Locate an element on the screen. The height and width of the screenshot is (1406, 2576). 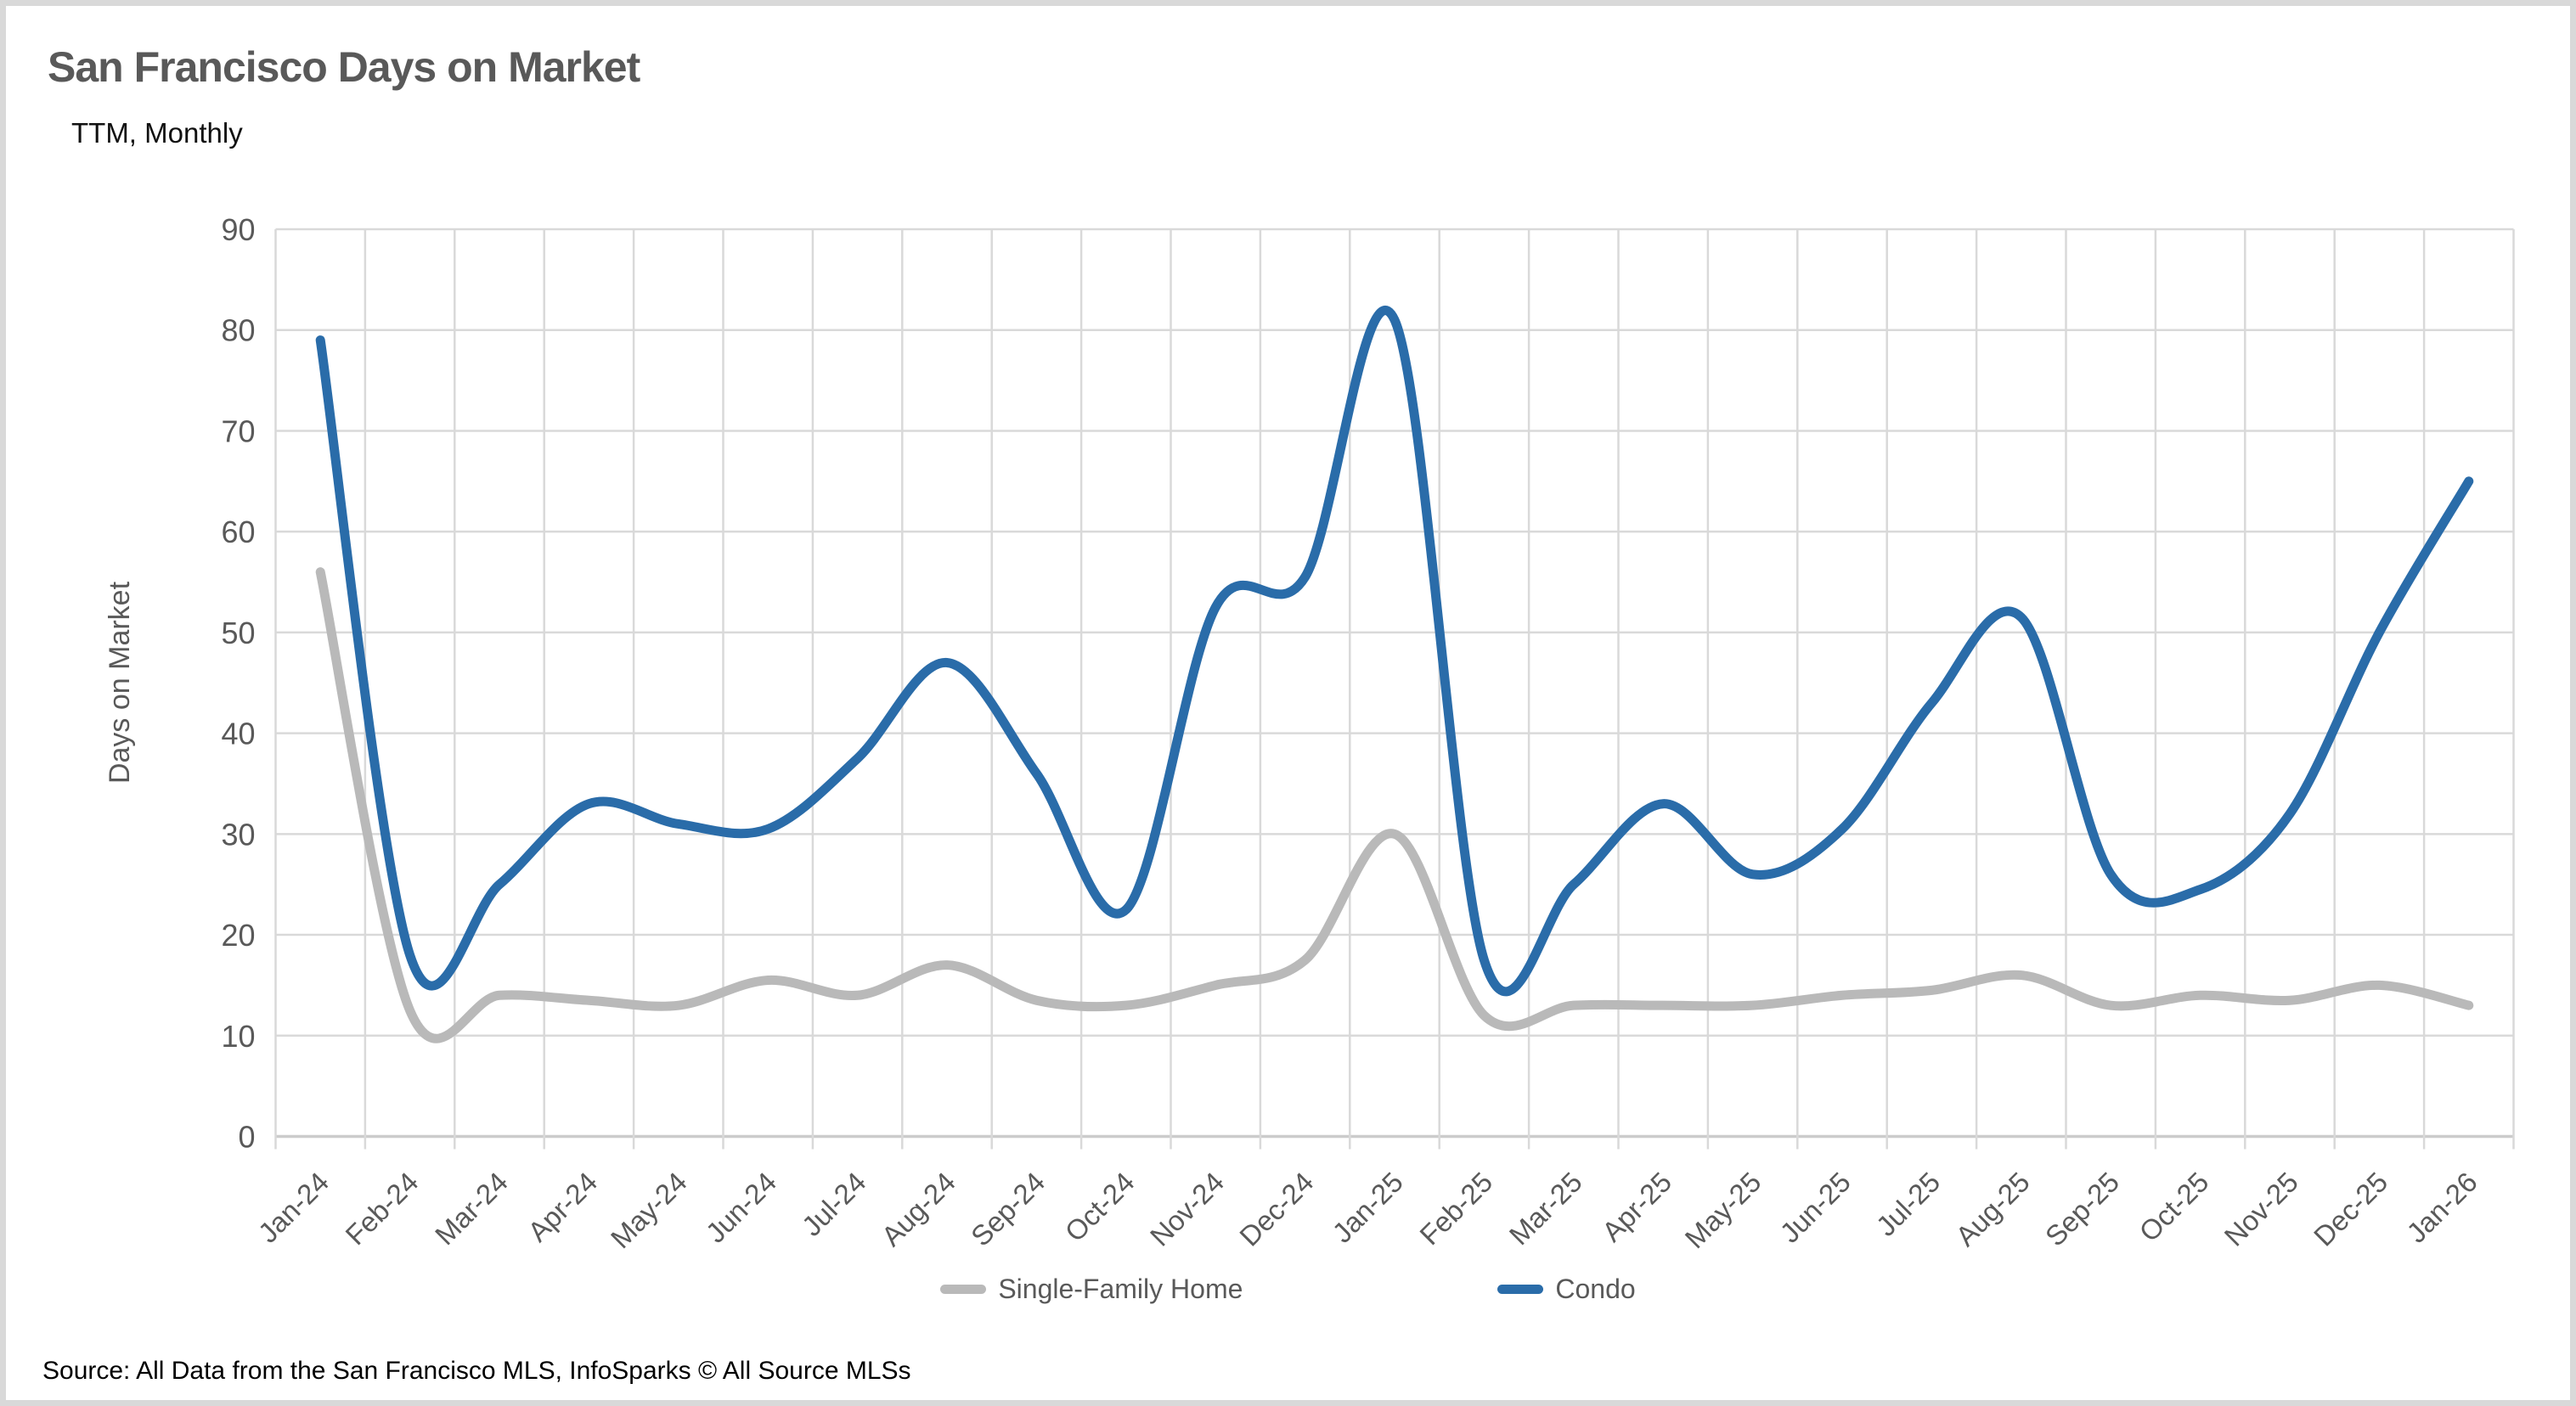
svg-text: May-25 is located at coordinates (1723, 1210).